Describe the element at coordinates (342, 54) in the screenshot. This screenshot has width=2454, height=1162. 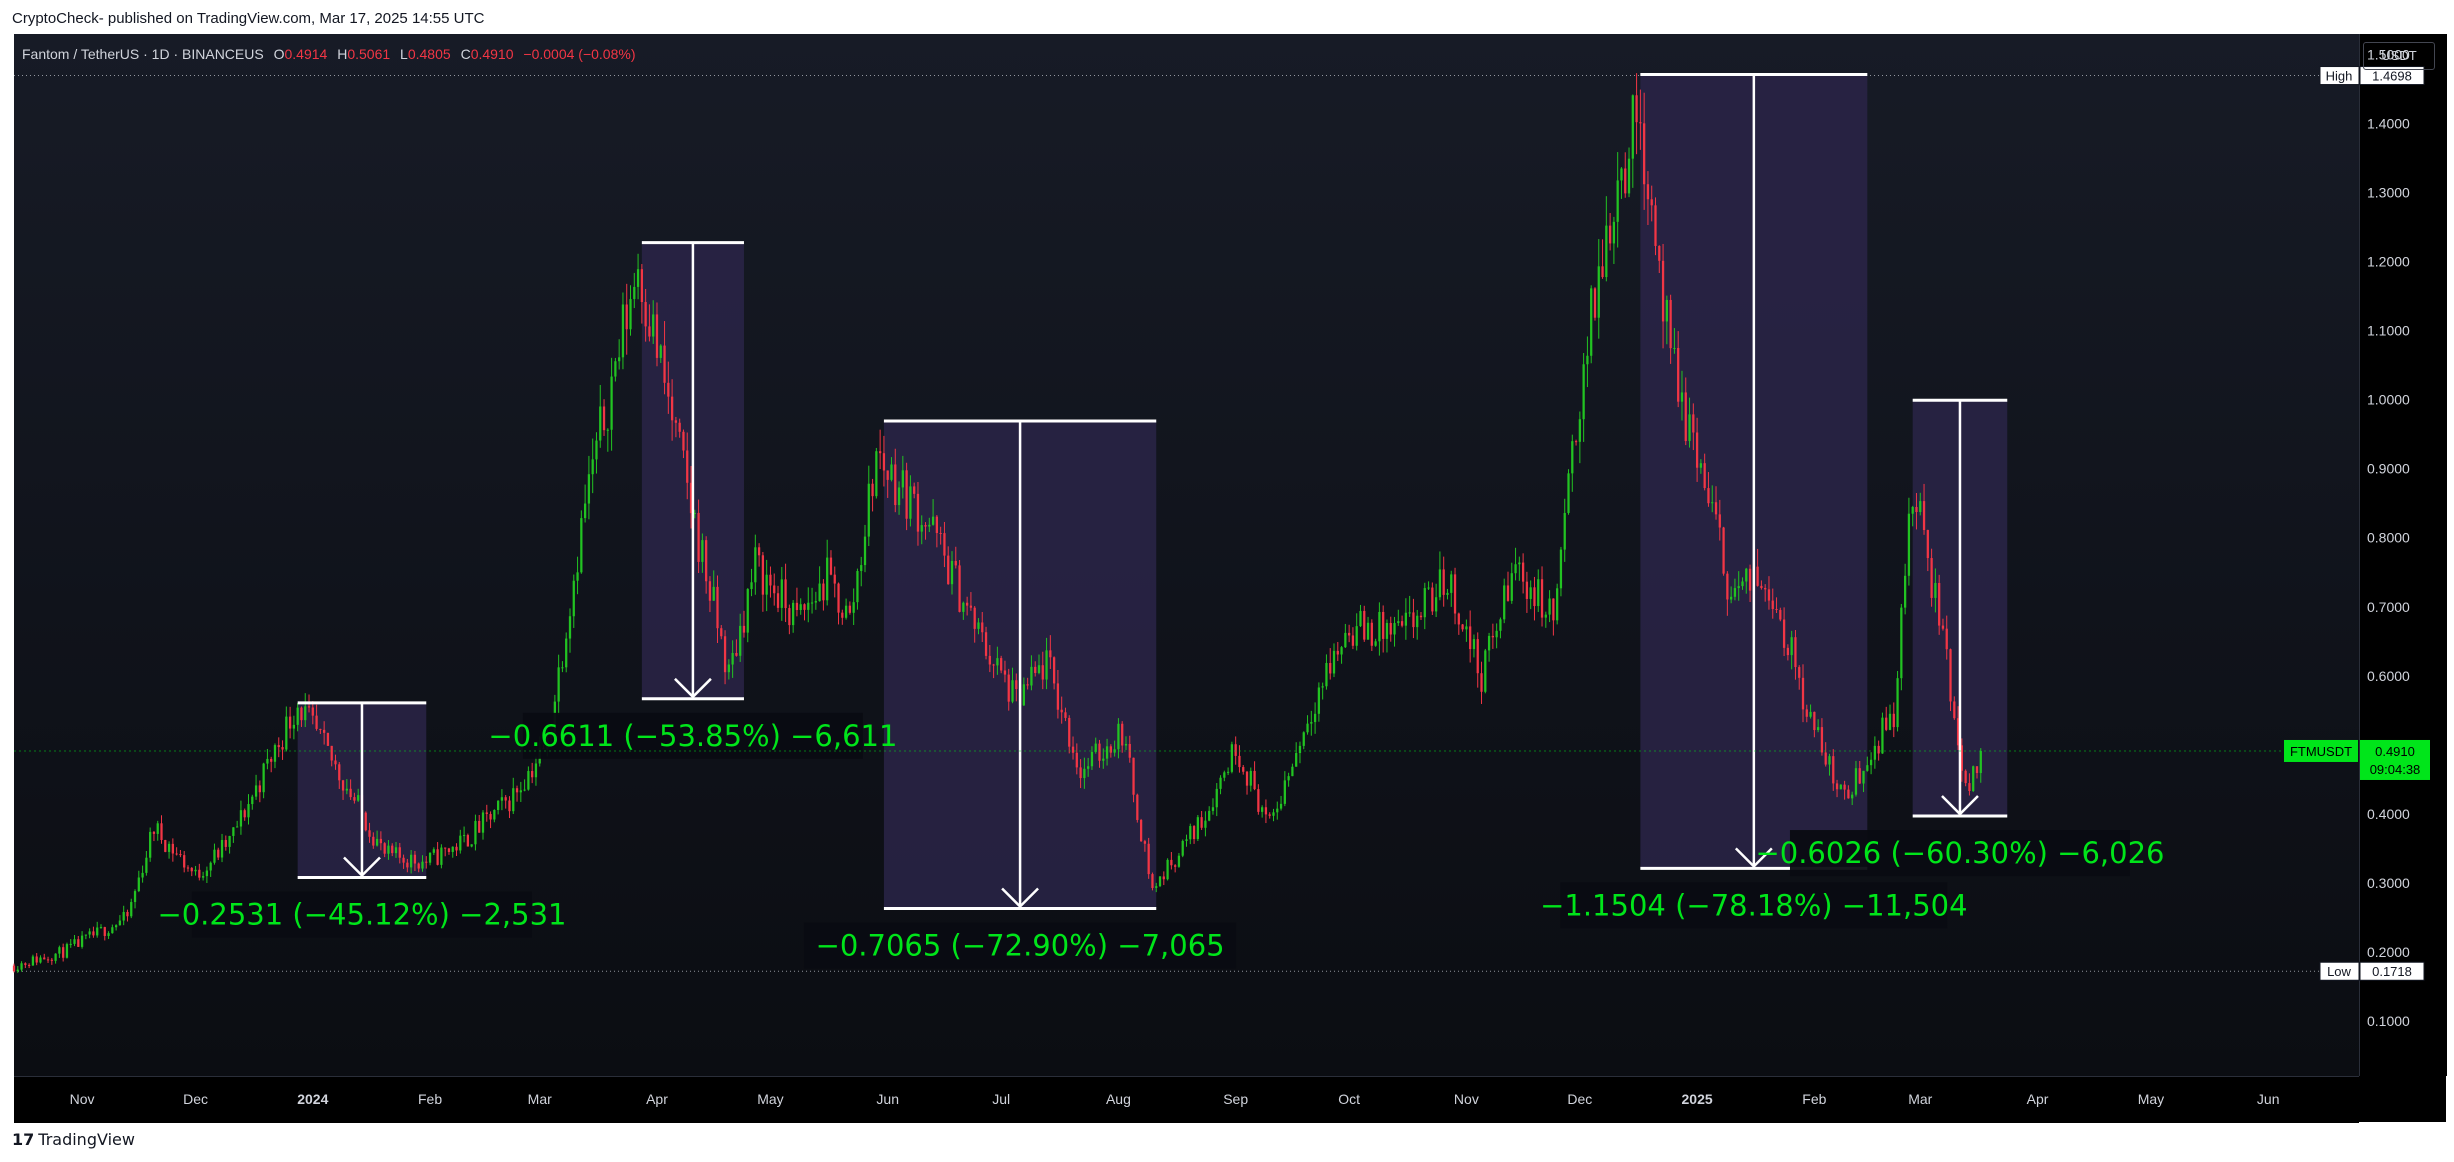
I see `high-label: H` at that location.